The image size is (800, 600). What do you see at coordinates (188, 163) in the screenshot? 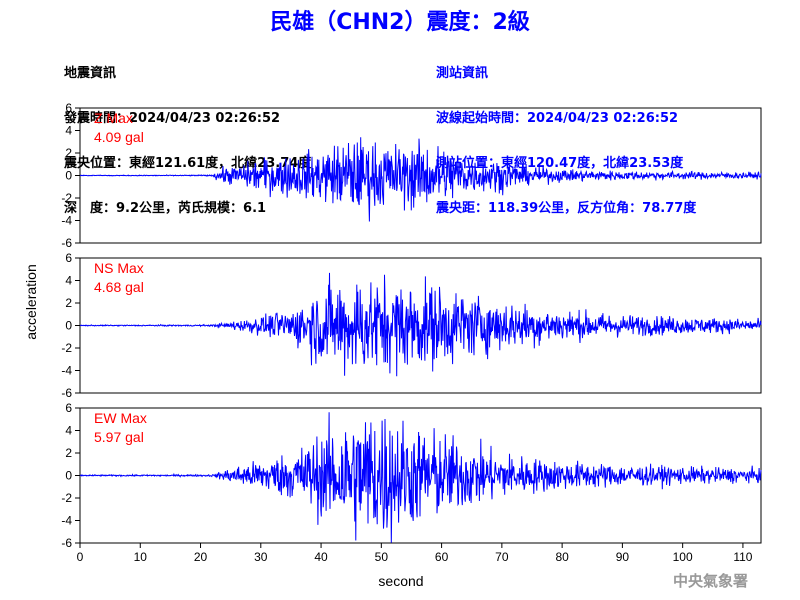
I see `quake-epicenter: 震央位置：東經121.61度，北緯23.74度` at bounding box center [188, 163].